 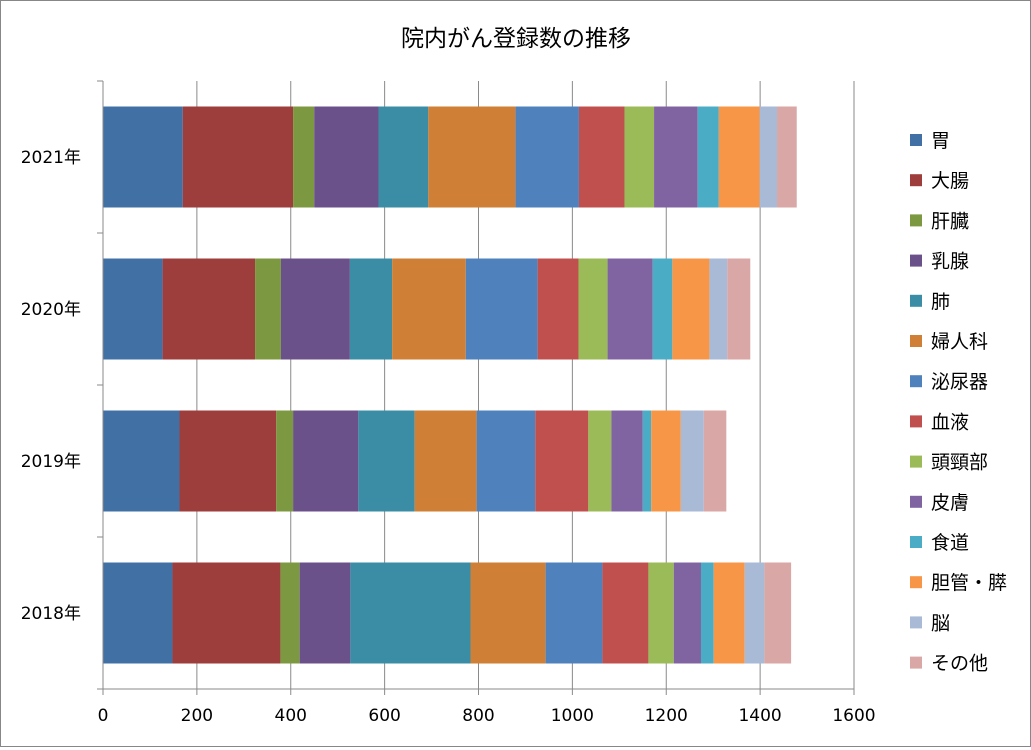 What do you see at coordinates (950, 221) in the screenshot?
I see `legend-label: 肝臓` at bounding box center [950, 221].